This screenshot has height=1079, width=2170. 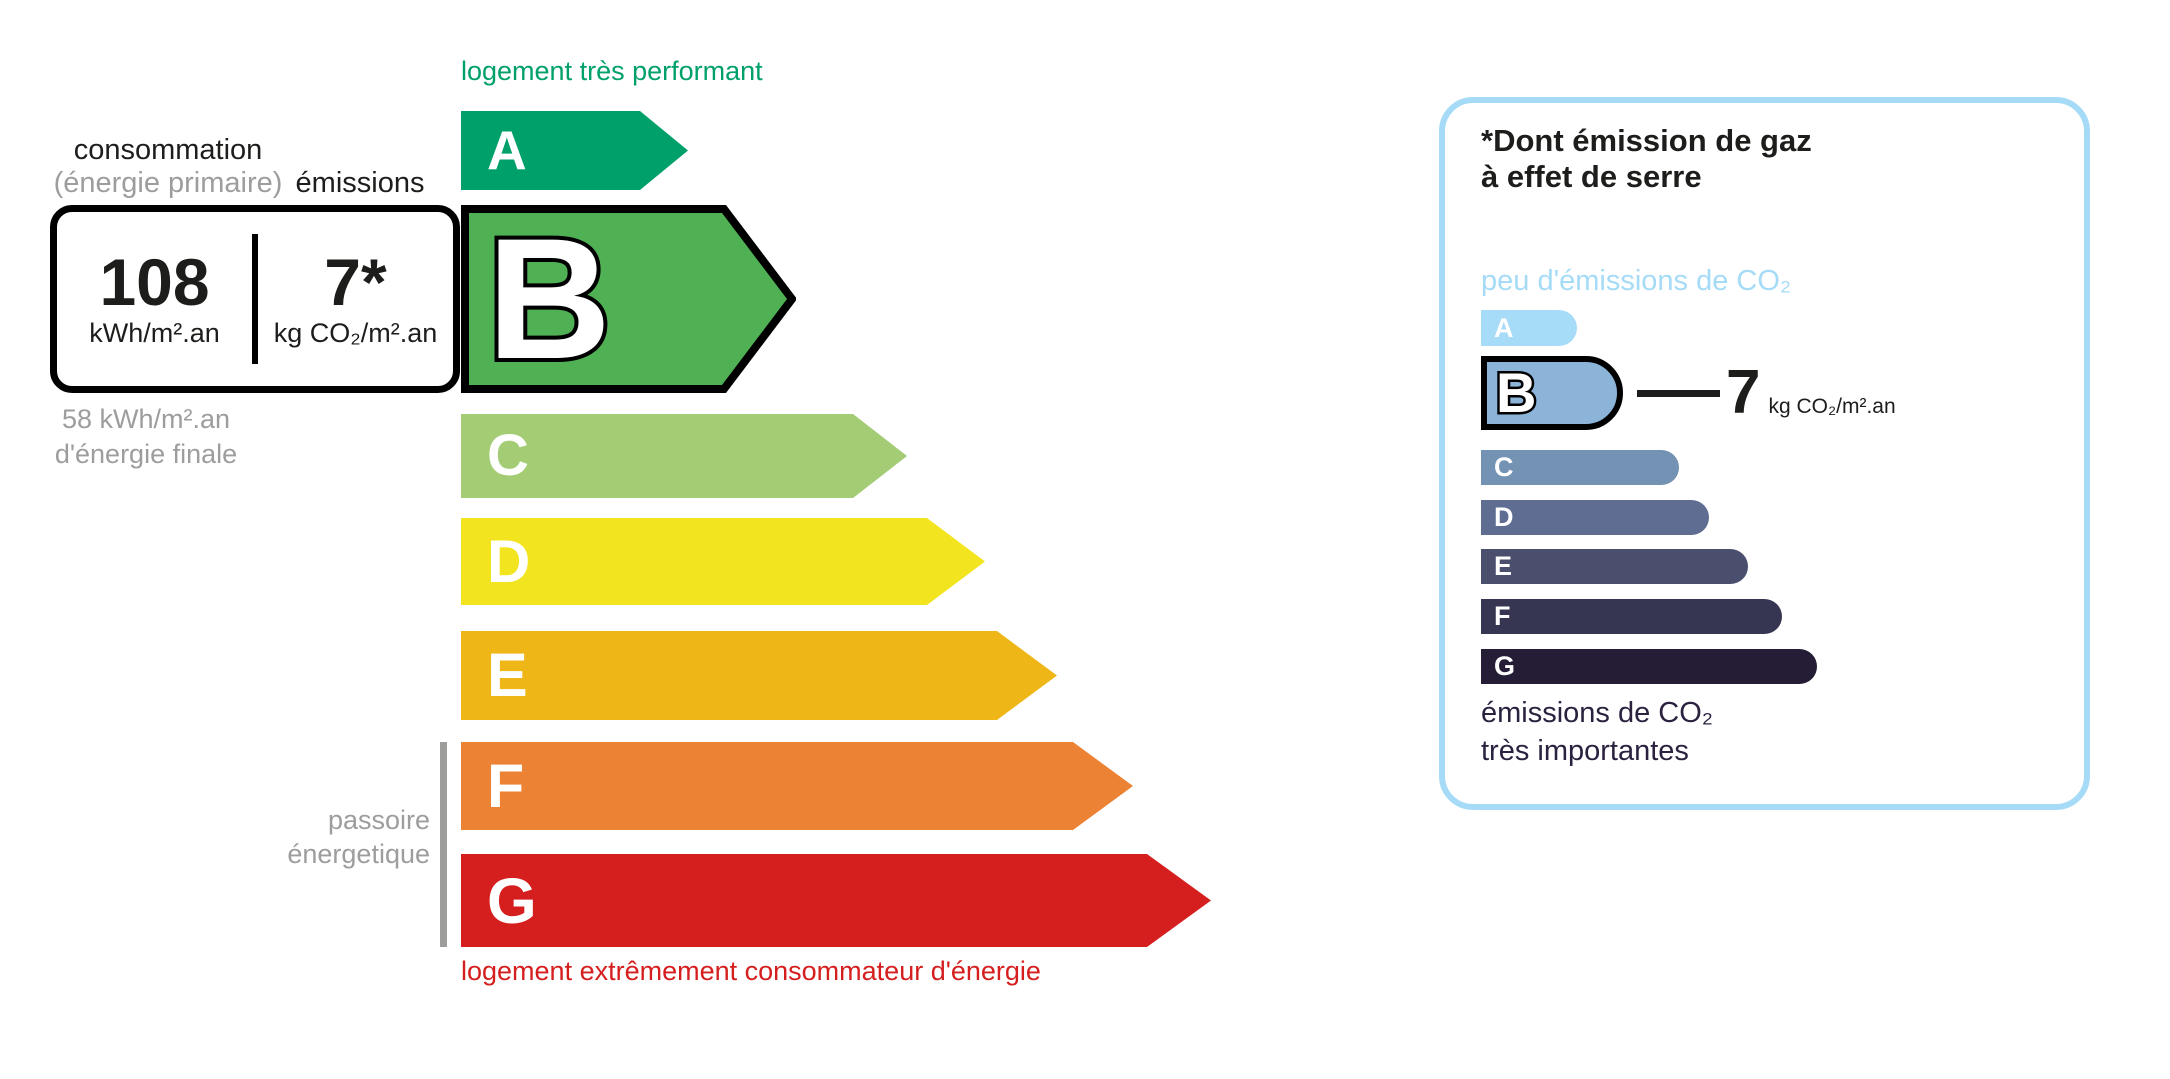 I want to click on emissions-value: 7*, so click(x=355, y=282).